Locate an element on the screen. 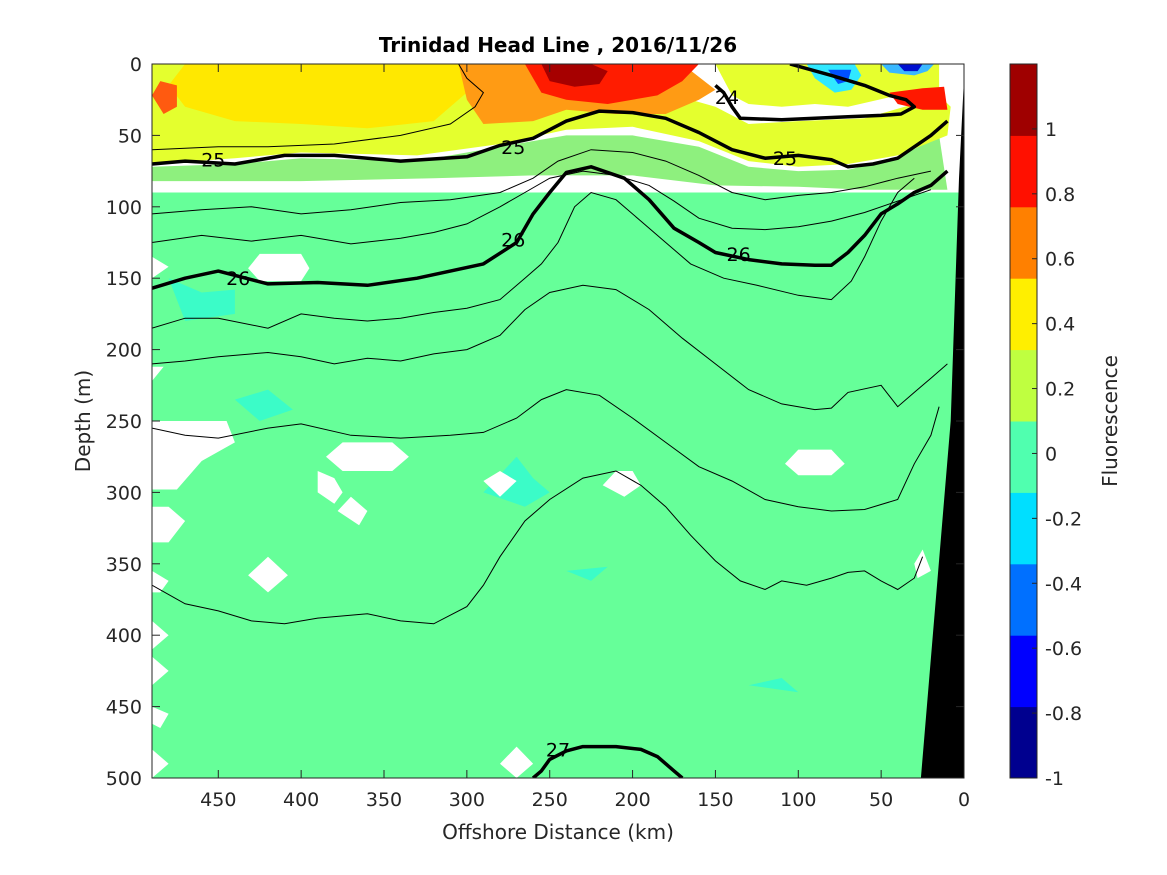 This screenshot has height=875, width=1167. x-tick-label: 100 is located at coordinates (798, 800).